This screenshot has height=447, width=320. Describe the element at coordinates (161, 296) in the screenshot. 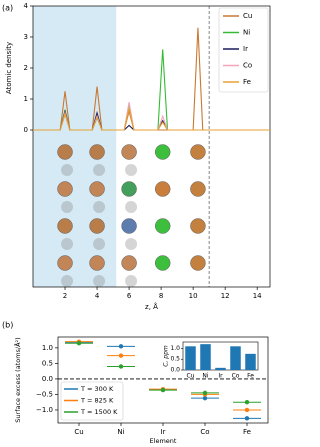

I see `x-tick-label: 8` at that location.